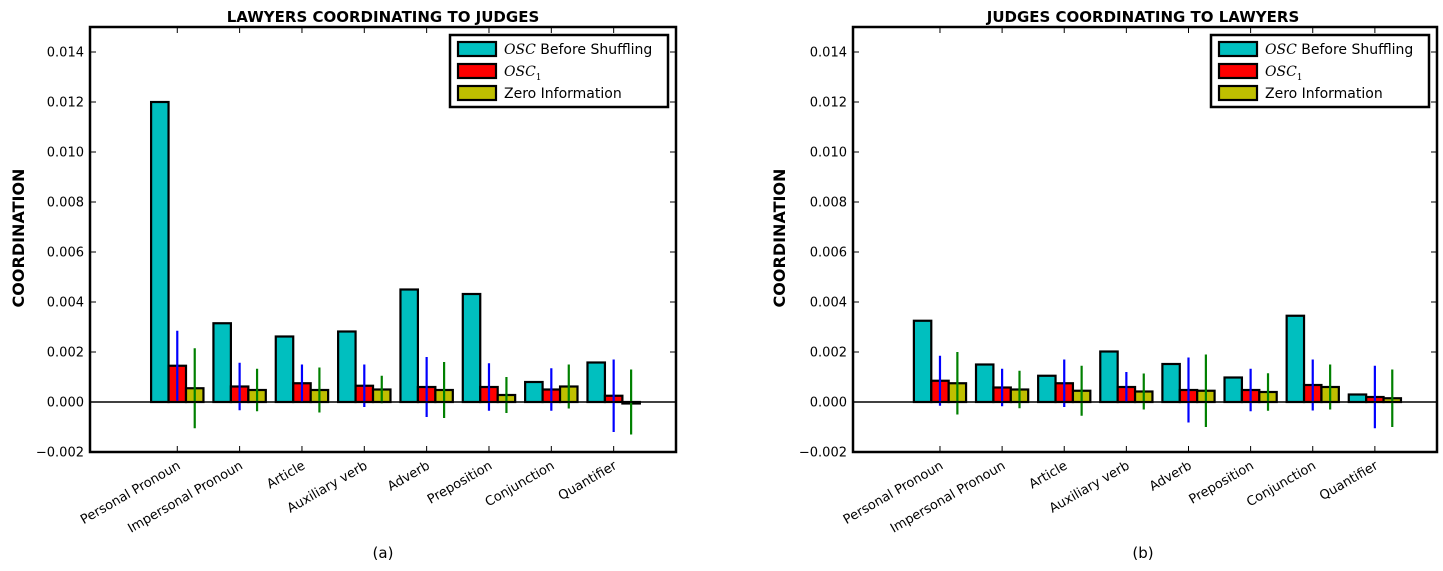 This screenshot has height=571, width=1443. Describe the element at coordinates (1142, 553) in the screenshot. I see `panel-caption: (b)` at that location.